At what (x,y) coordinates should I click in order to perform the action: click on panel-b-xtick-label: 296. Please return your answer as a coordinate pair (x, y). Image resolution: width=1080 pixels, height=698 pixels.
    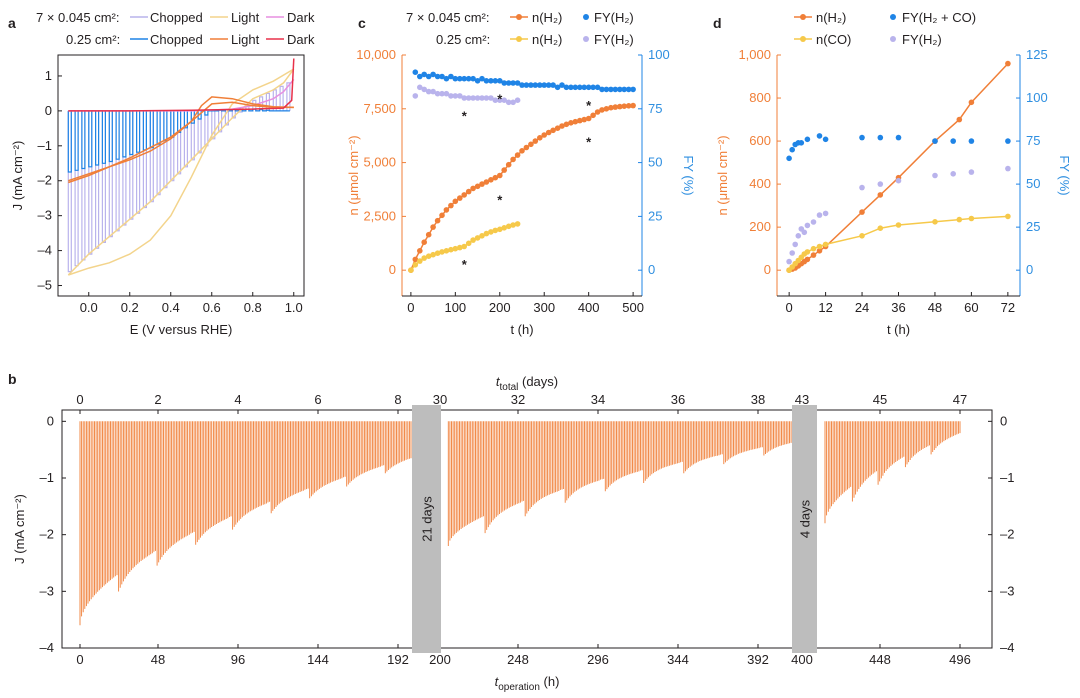
    Looking at the image, I should click on (598, 659).